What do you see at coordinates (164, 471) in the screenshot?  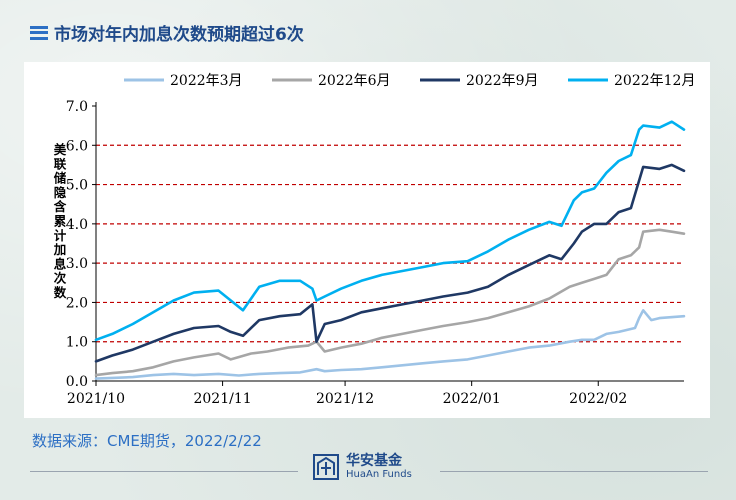 I see `footer-divider-left` at bounding box center [164, 471].